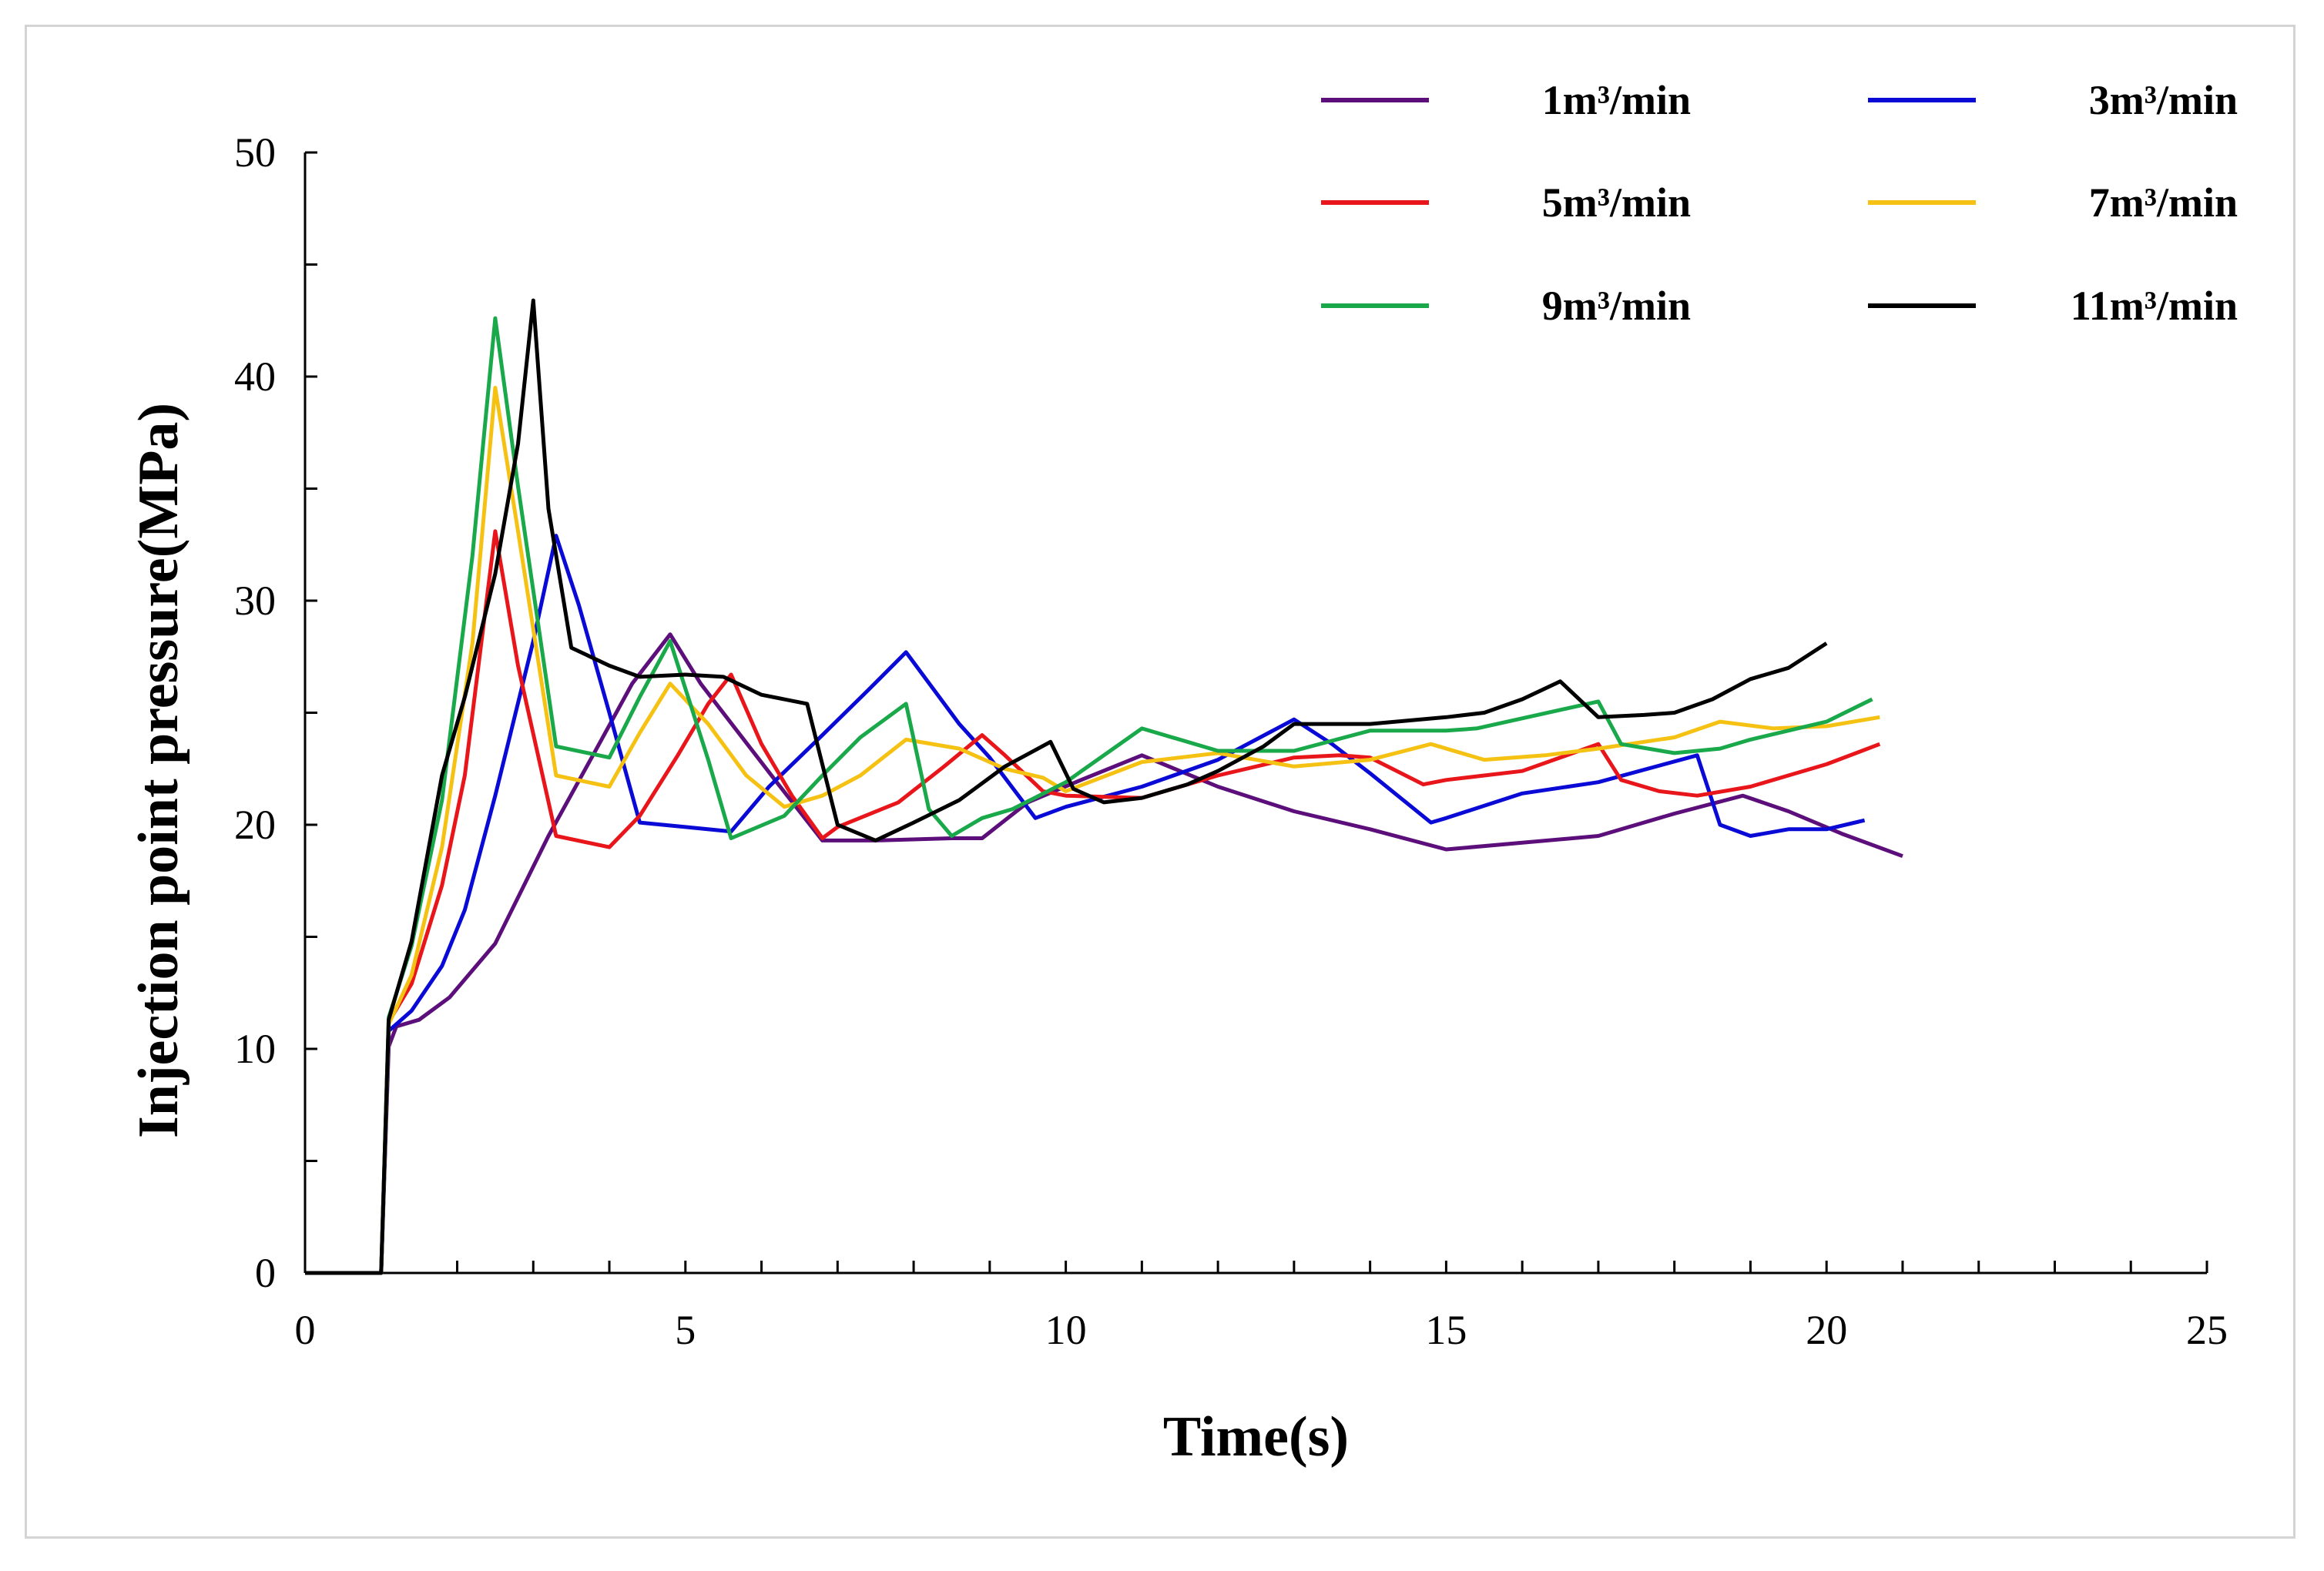 The image size is (2324, 1571). What do you see at coordinates (2053, 202) in the screenshot?
I see `legend-item: 7m³/min` at bounding box center [2053, 202].